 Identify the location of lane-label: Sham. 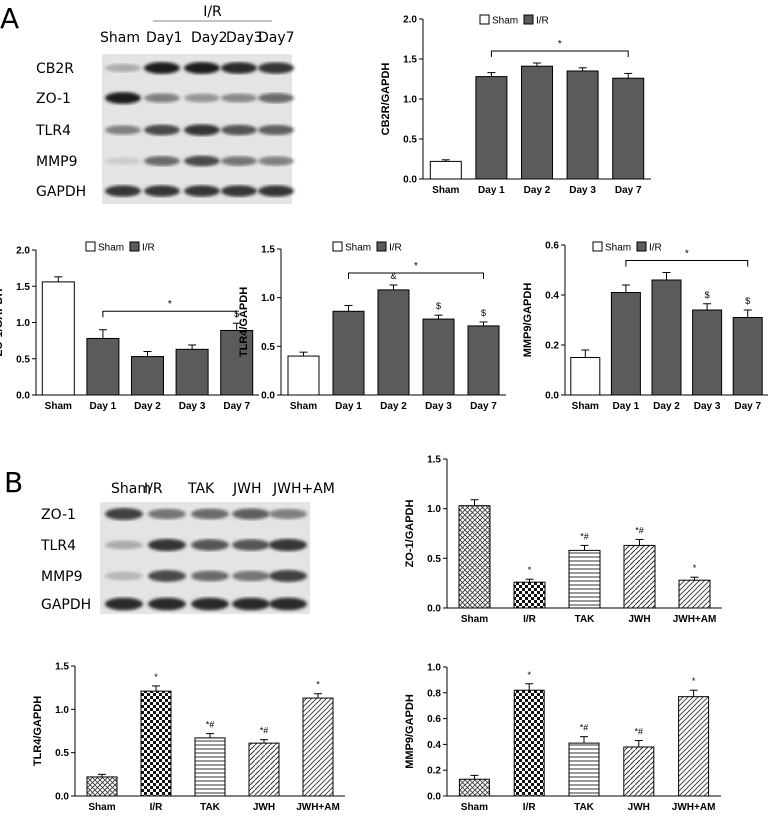
(131, 489).